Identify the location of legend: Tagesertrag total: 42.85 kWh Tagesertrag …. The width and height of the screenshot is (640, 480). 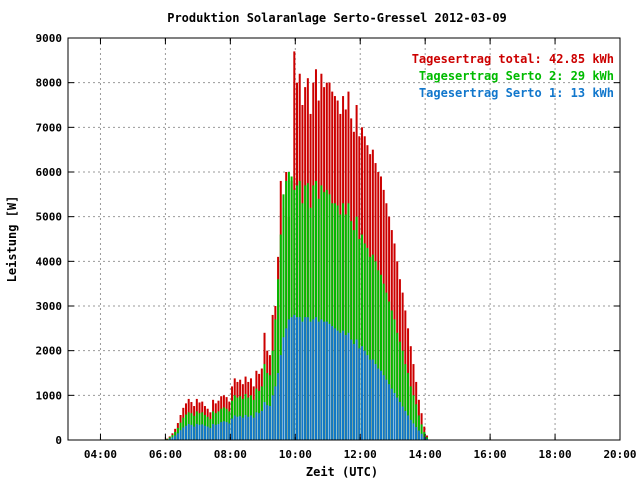
(513, 76).